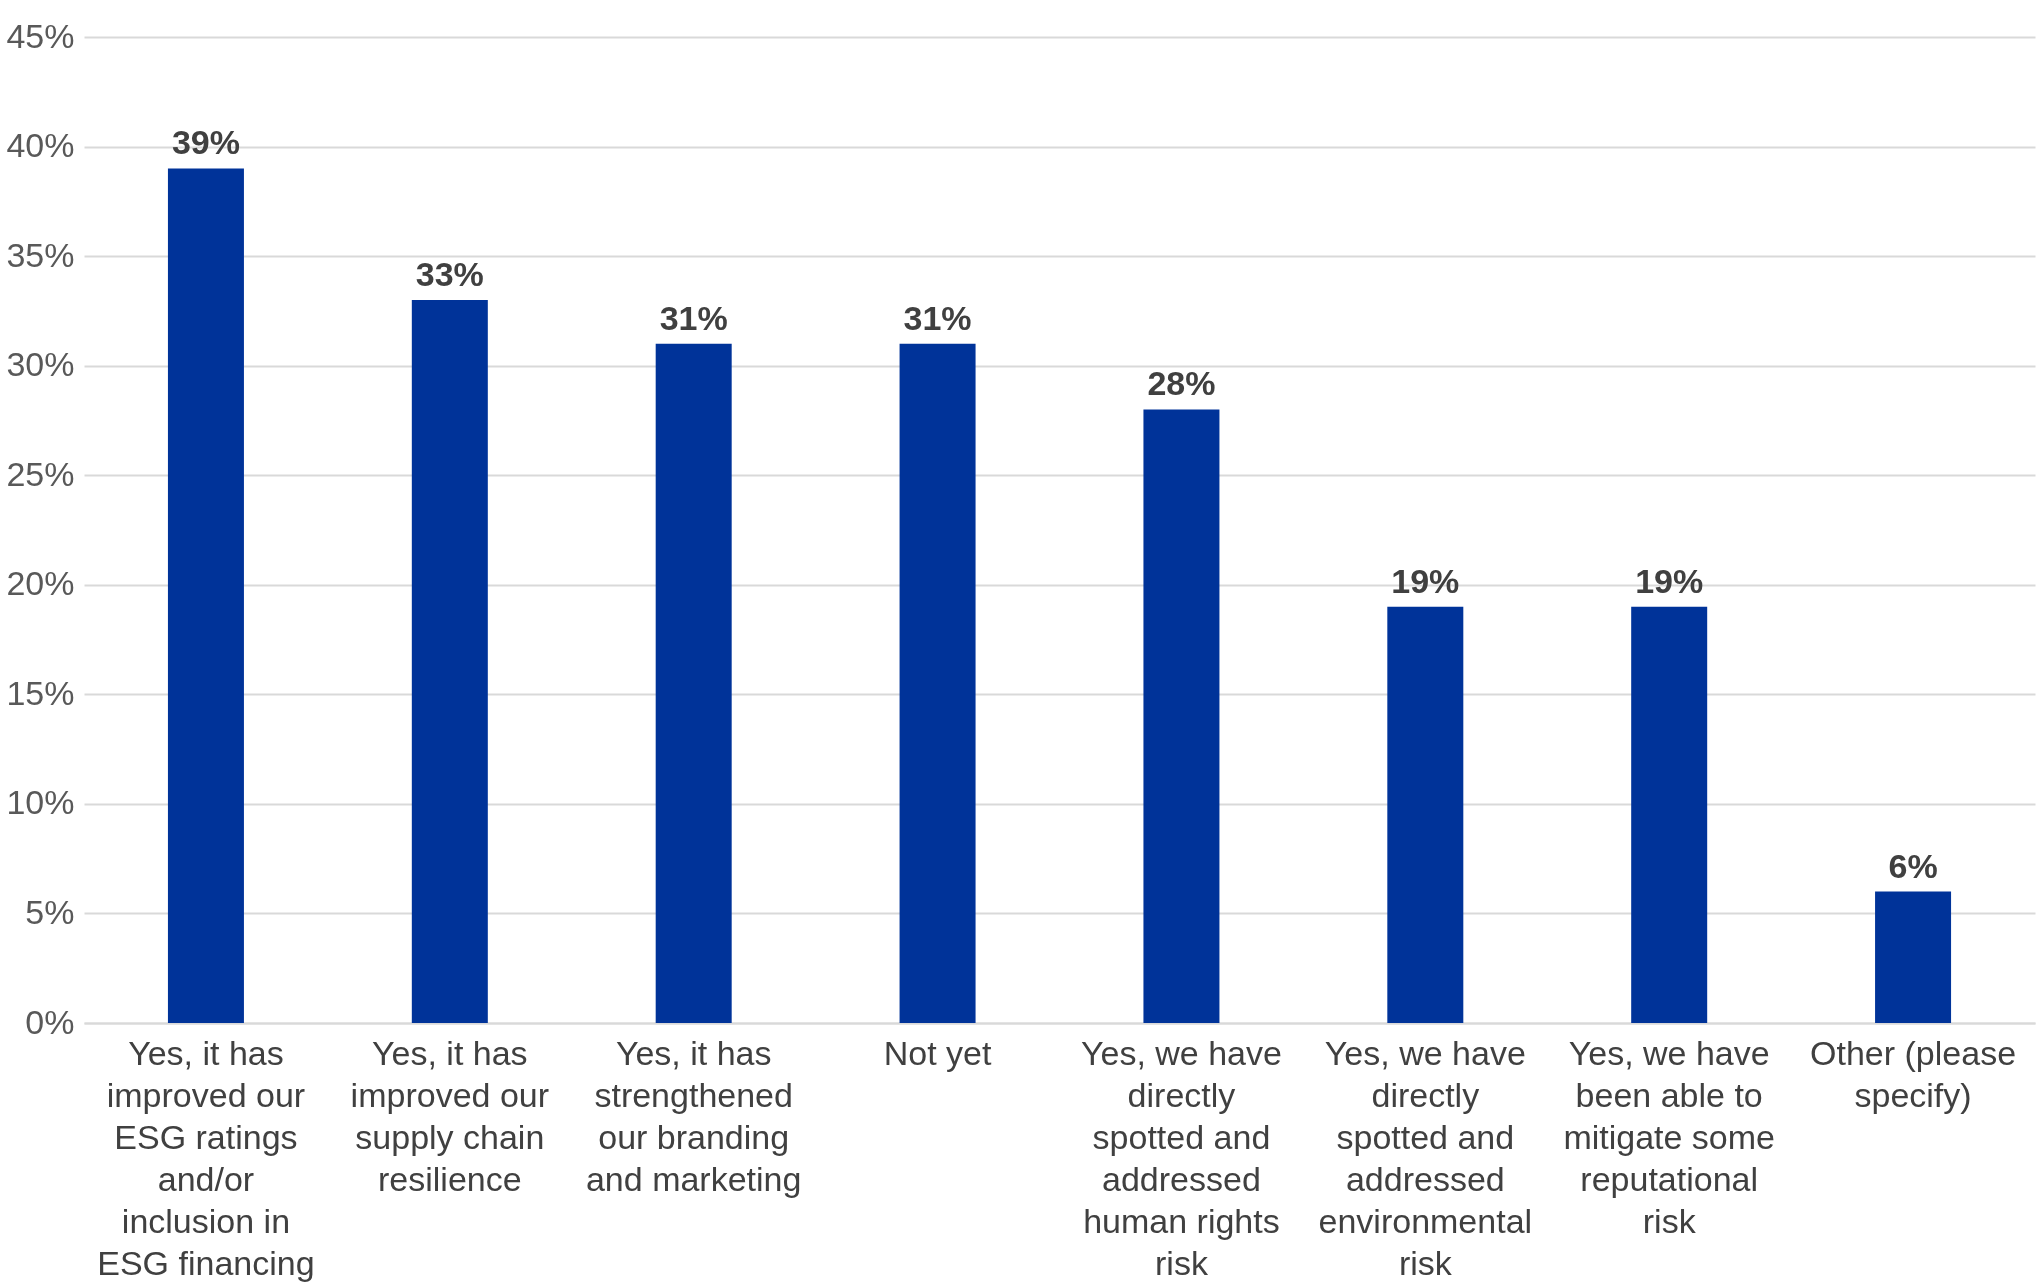  I want to click on y-tick-label: 5%, so click(50, 911).